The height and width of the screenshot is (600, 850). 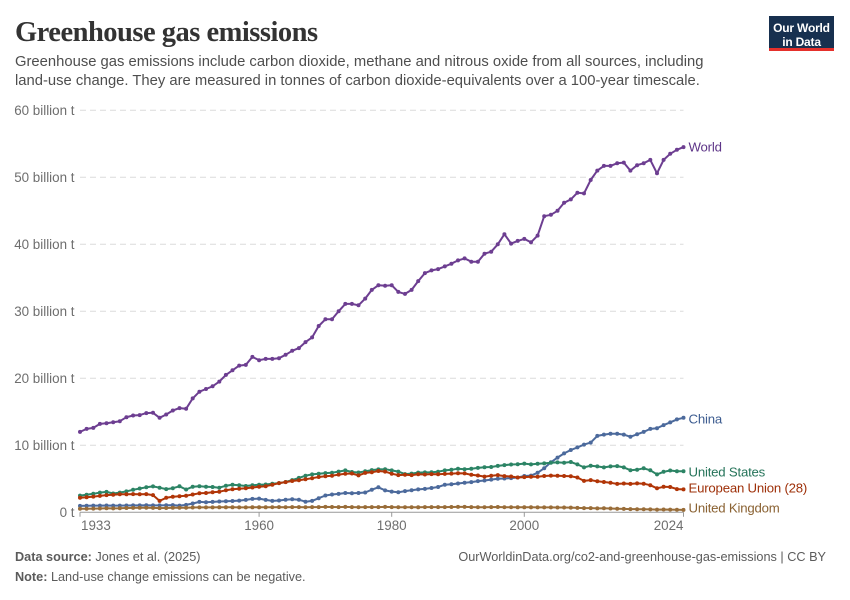 I want to click on svg-text: 2024, so click(x=669, y=525).